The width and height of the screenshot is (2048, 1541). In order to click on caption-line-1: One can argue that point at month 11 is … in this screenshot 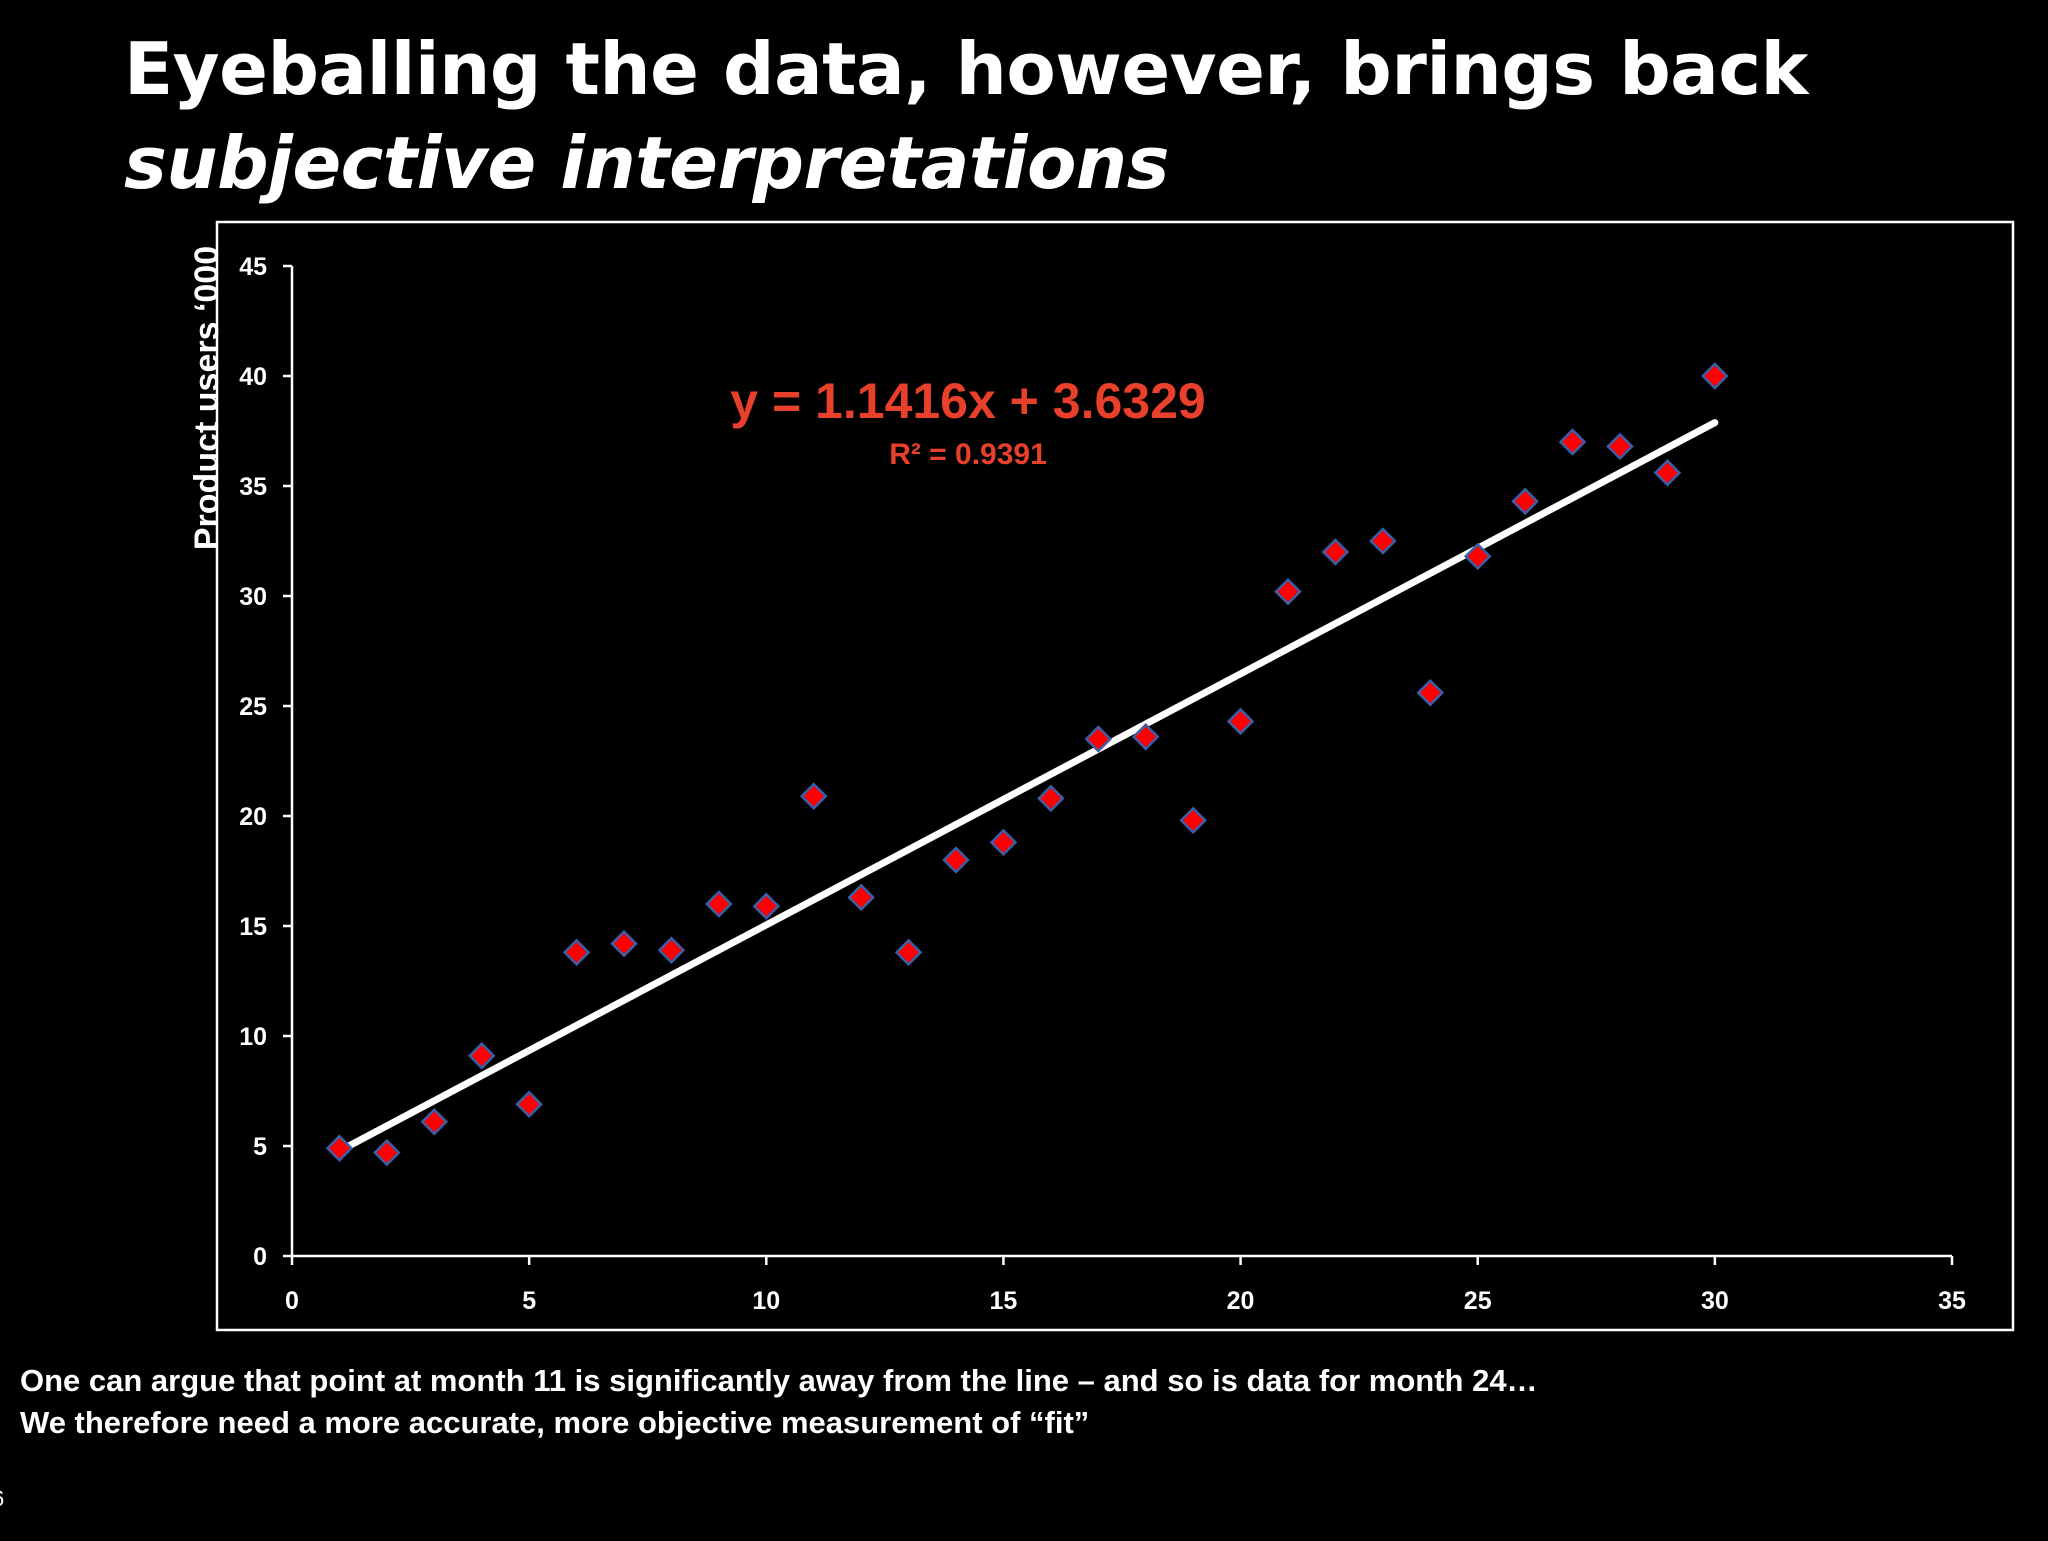, I will do `click(779, 1380)`.